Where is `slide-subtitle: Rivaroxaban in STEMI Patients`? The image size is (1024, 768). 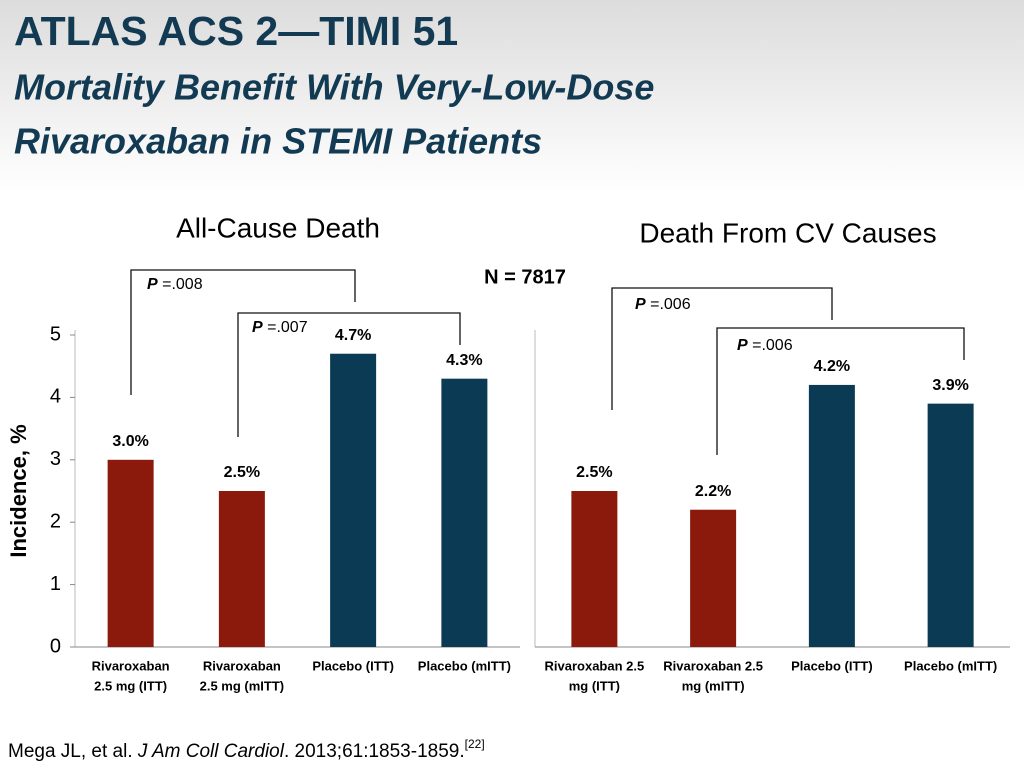
slide-subtitle: Rivaroxaban in STEMI Patients is located at coordinates (278, 141).